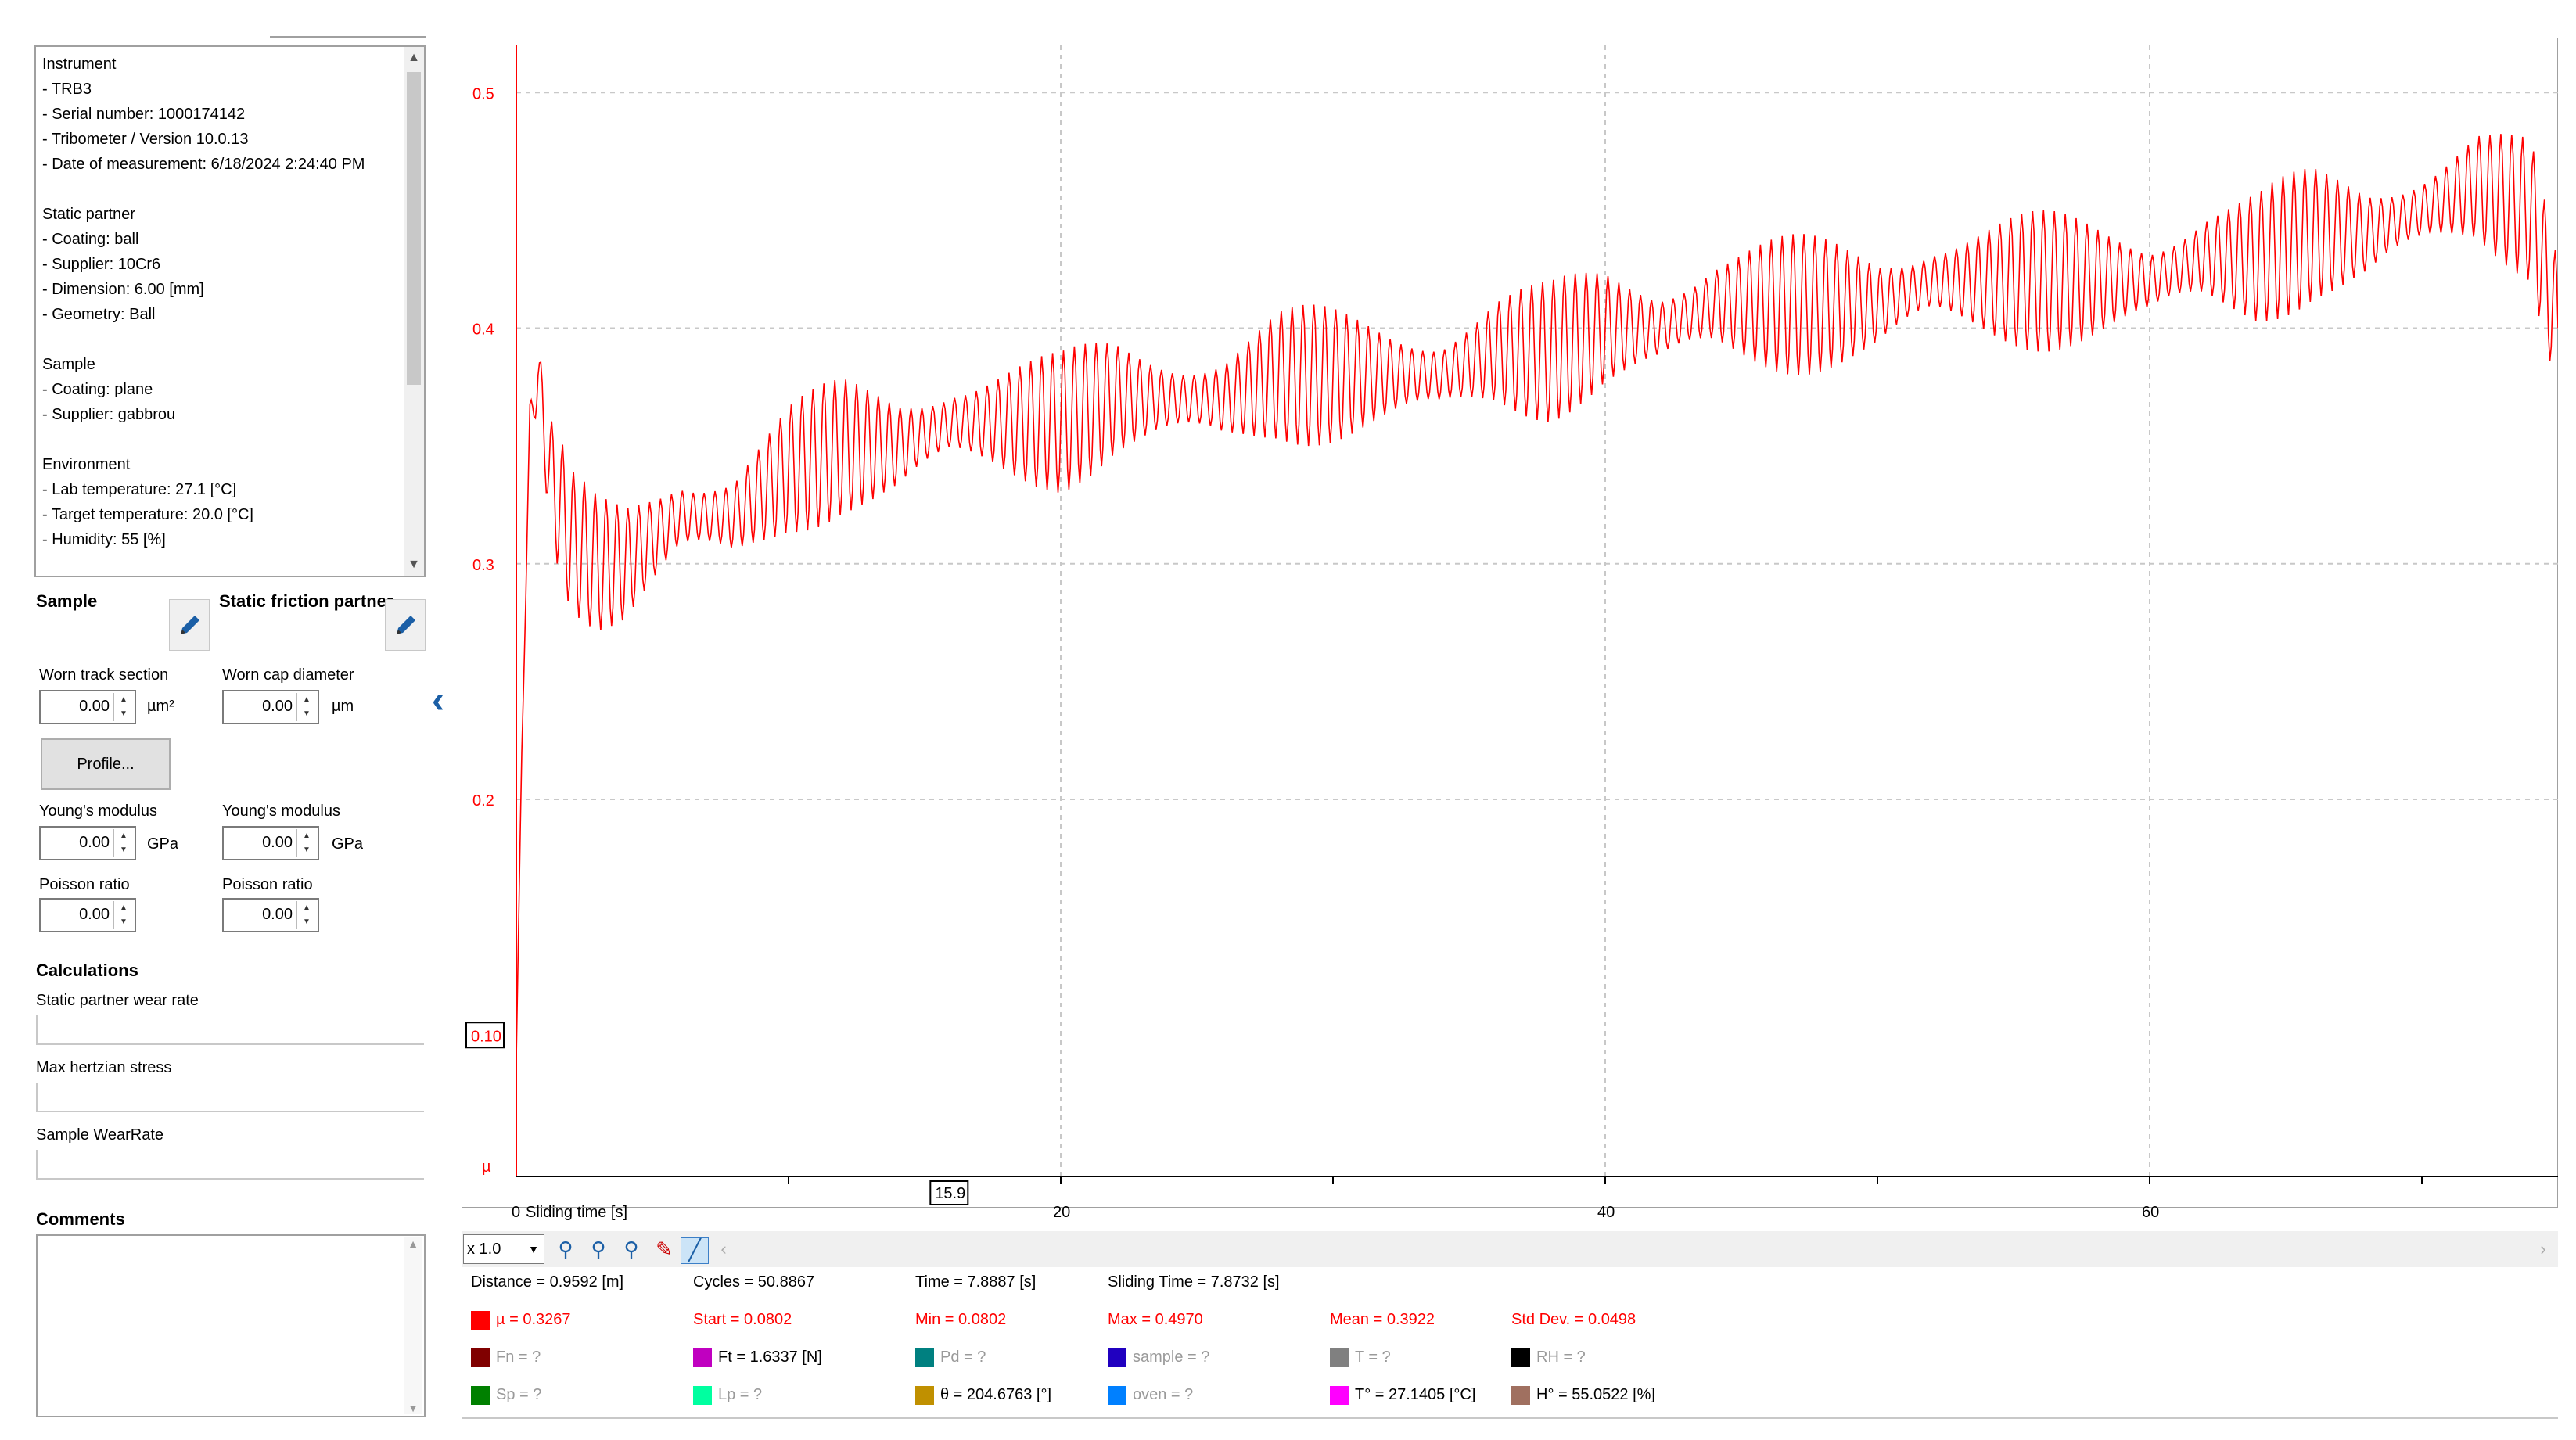 The width and height of the screenshot is (2576, 1440). What do you see at coordinates (702, 1395) in the screenshot?
I see `lp-swatch` at bounding box center [702, 1395].